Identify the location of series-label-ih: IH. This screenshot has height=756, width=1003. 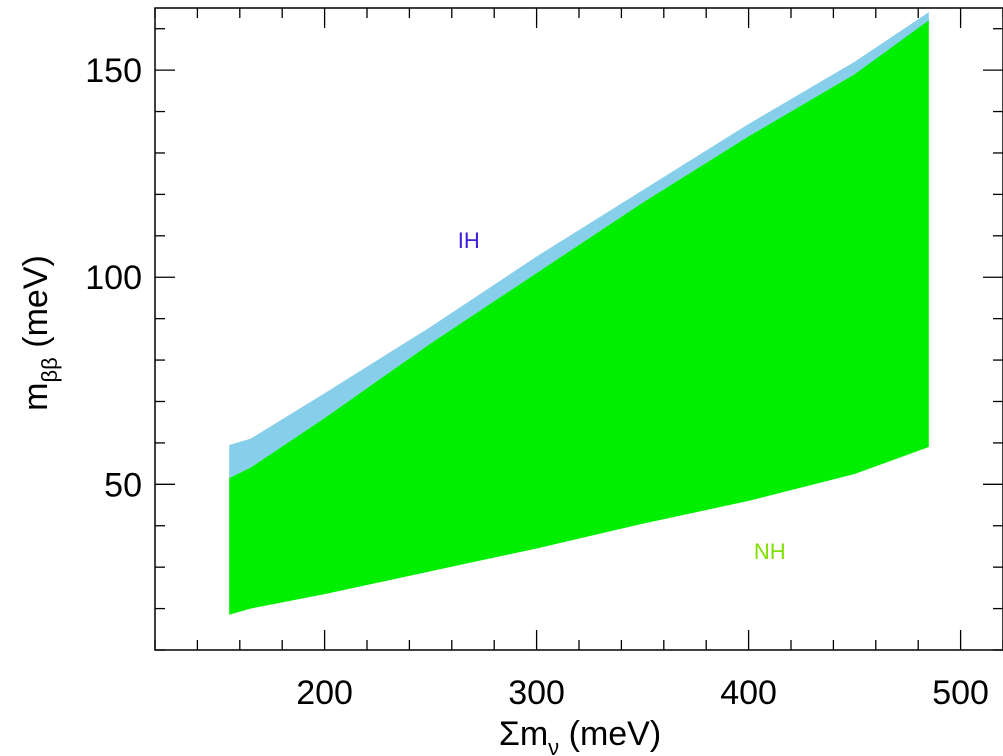
(469, 240).